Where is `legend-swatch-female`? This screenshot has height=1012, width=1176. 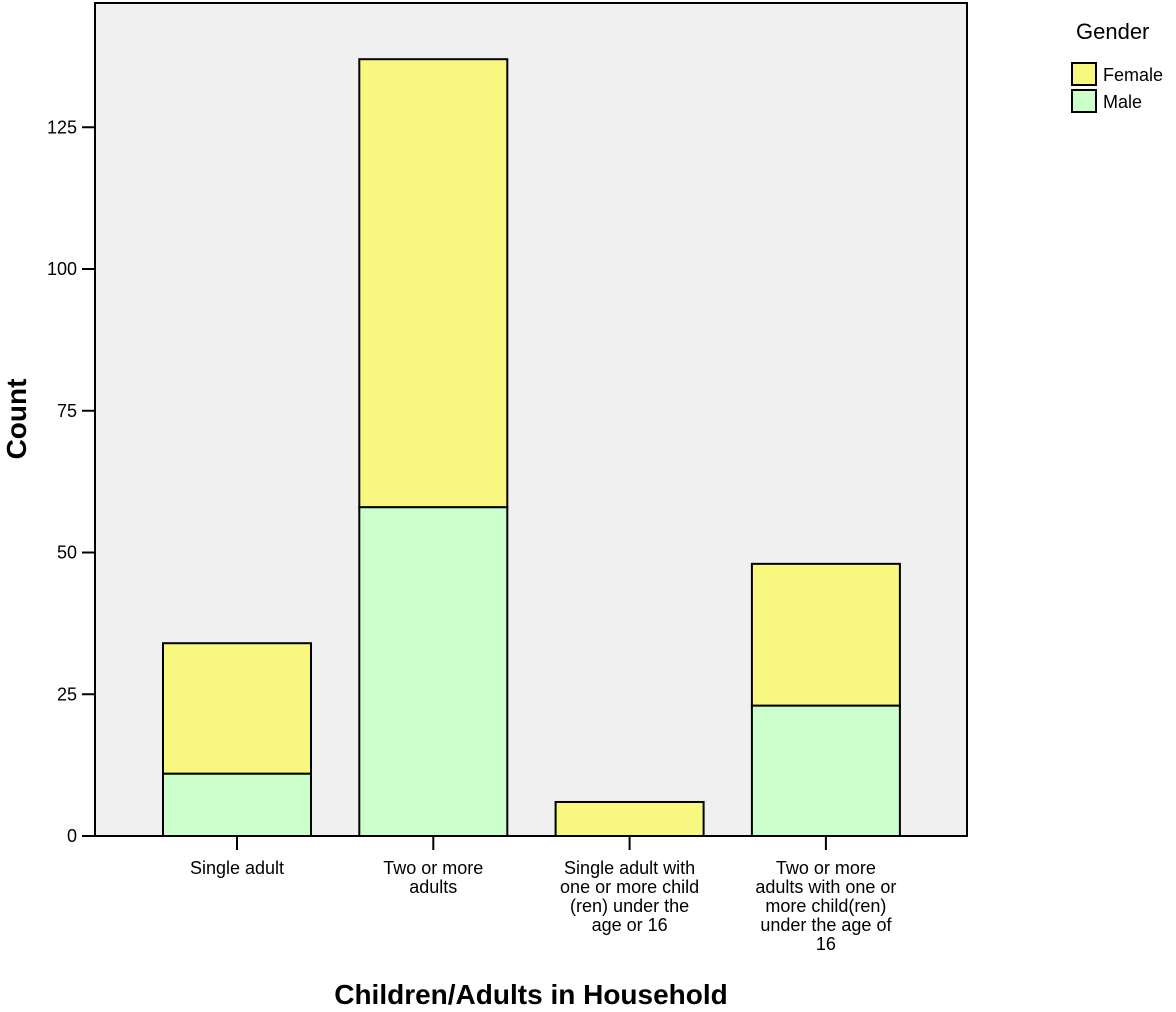
legend-swatch-female is located at coordinates (1084, 74).